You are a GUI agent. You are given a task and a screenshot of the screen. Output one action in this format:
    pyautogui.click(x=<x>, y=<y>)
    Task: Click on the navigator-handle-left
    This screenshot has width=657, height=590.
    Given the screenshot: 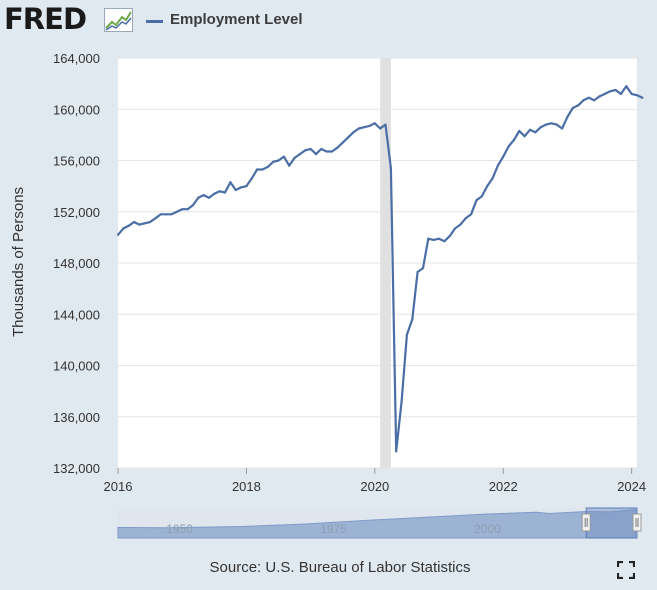 What is the action you would take?
    pyautogui.click(x=586, y=522)
    